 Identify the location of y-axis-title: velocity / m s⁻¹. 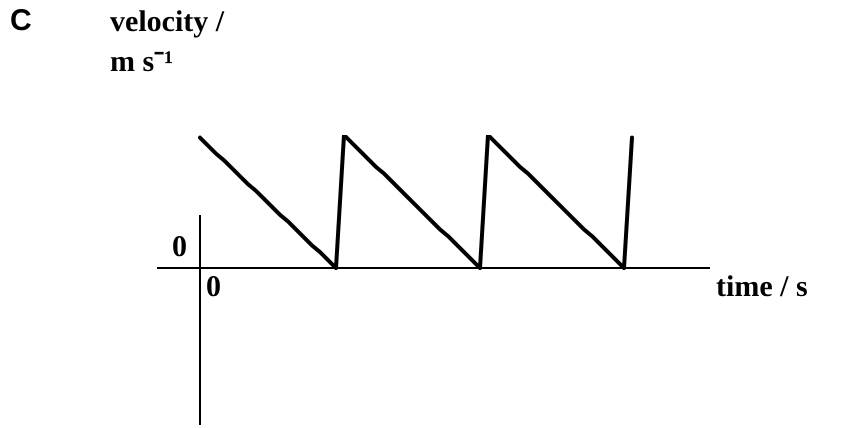
(168, 42).